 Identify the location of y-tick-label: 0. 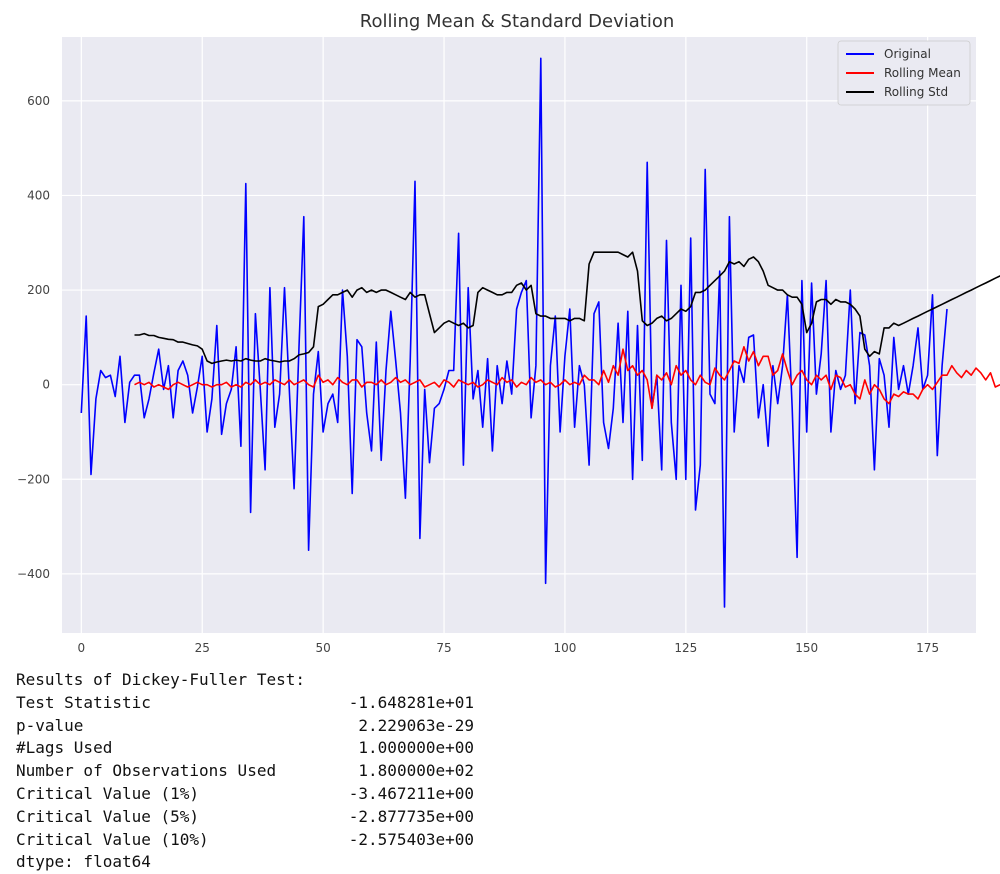
(46, 385).